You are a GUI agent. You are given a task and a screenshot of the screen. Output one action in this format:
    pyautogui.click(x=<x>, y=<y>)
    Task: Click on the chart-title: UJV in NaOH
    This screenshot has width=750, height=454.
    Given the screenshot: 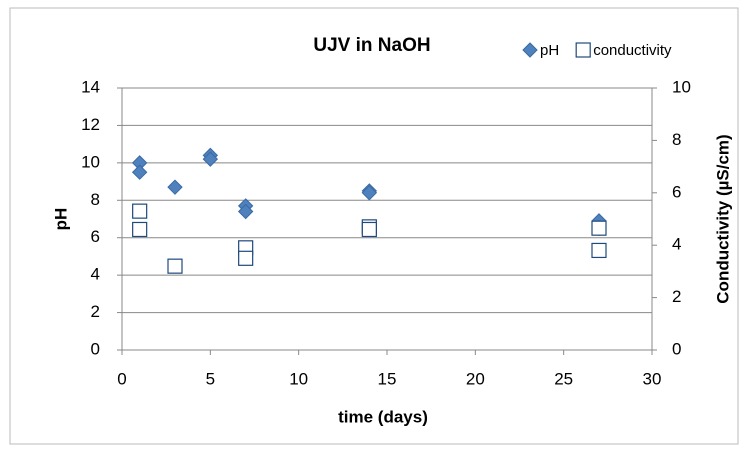 What is the action you would take?
    pyautogui.click(x=371, y=45)
    